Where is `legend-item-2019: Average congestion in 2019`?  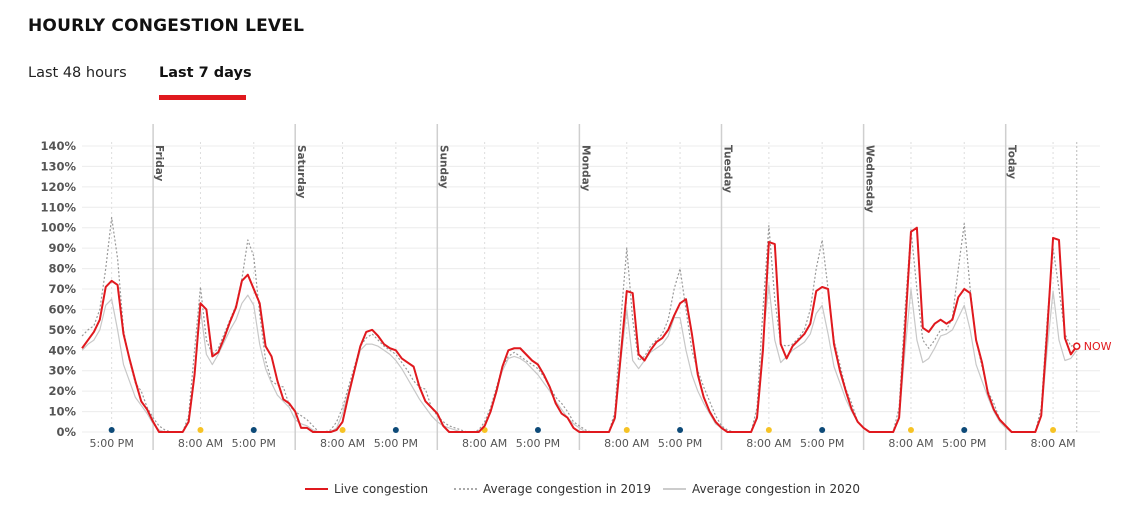
legend-item-2019: Average congestion in 2019 is located at coordinates (552, 489).